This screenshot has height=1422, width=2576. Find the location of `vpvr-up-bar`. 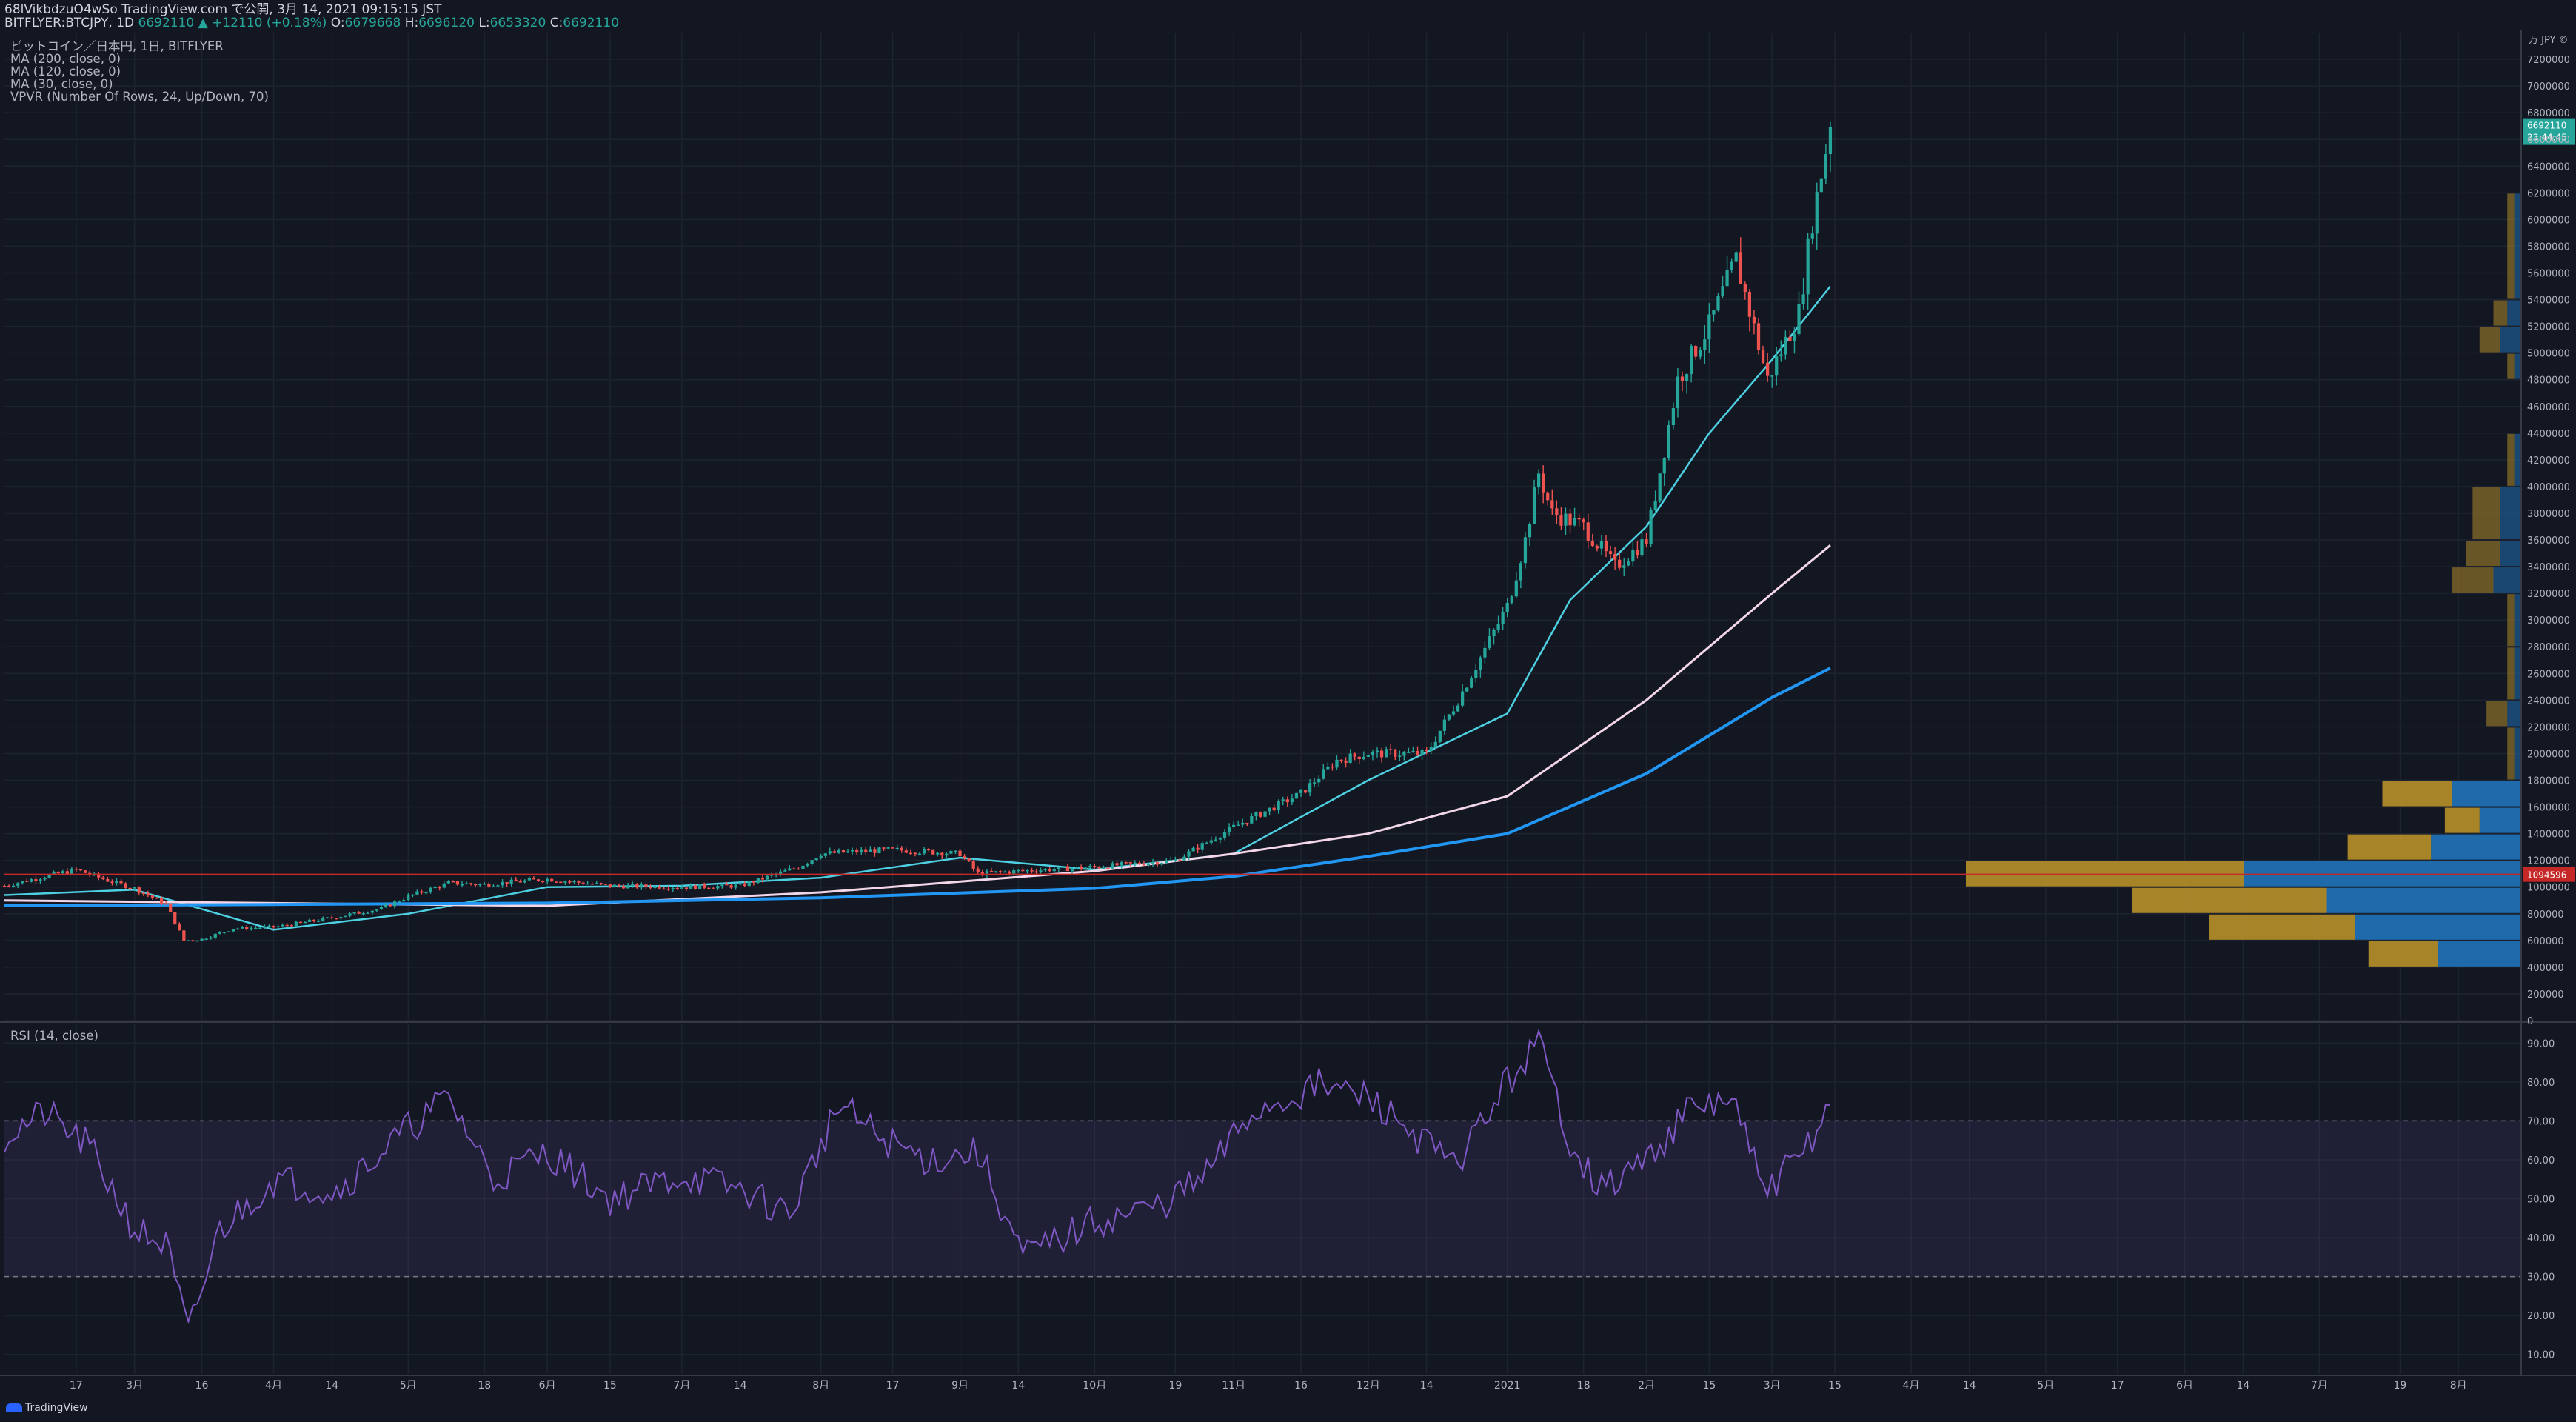

vpvr-up-bar is located at coordinates (2514, 714).